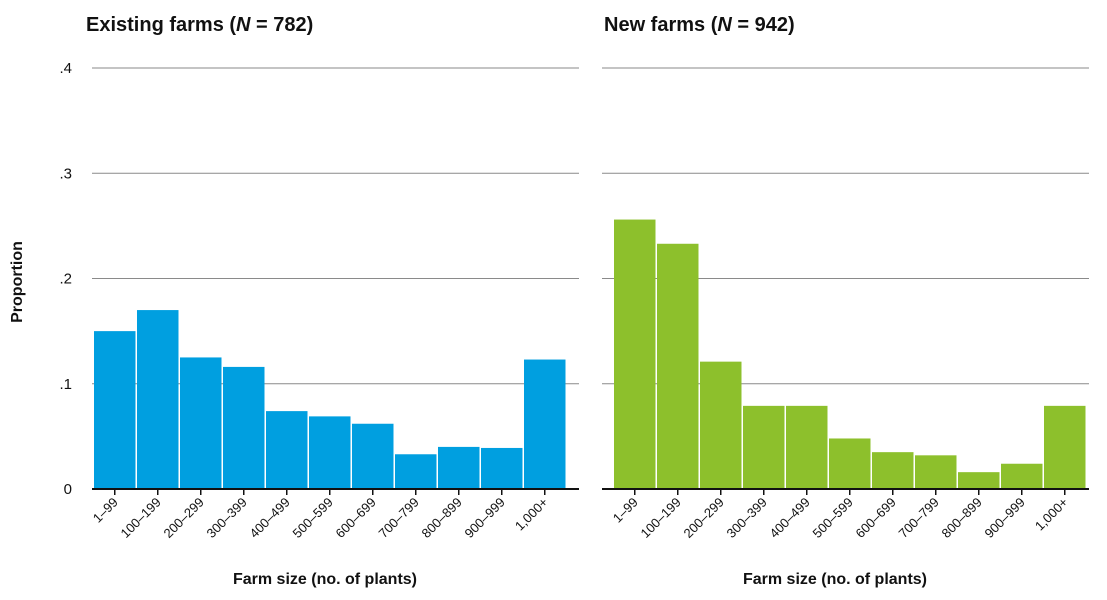 Image resolution: width=1107 pixels, height=600 pixels. I want to click on y-tick-label: .1, so click(65, 384).